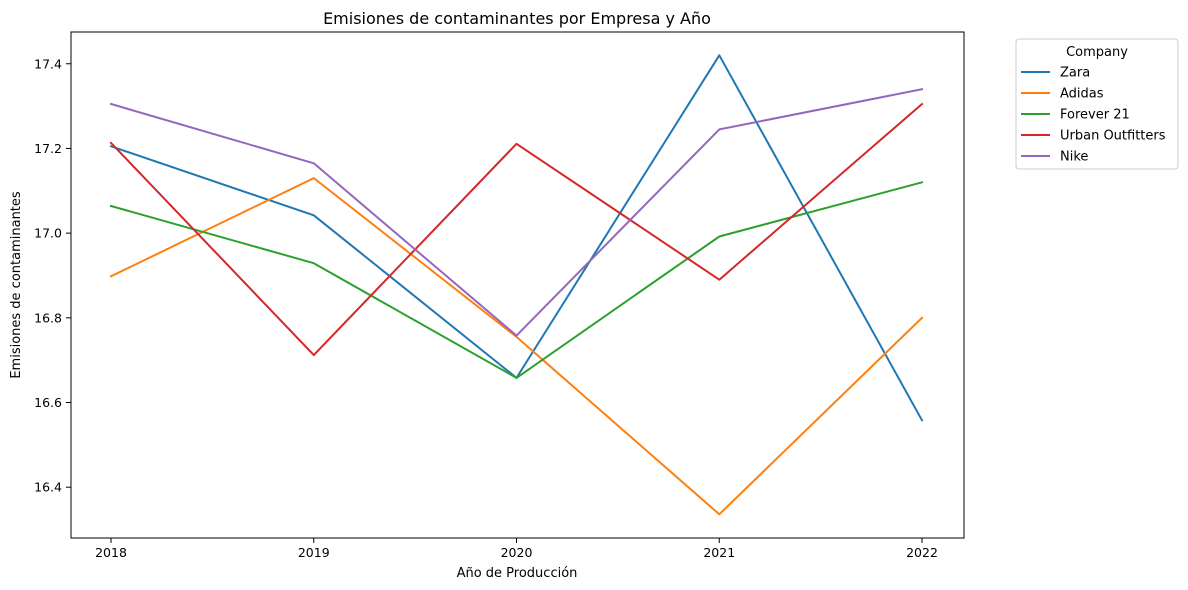 The width and height of the screenshot is (1188, 590). What do you see at coordinates (48, 317) in the screenshot?
I see `y-tick-label: 16.8` at bounding box center [48, 317].